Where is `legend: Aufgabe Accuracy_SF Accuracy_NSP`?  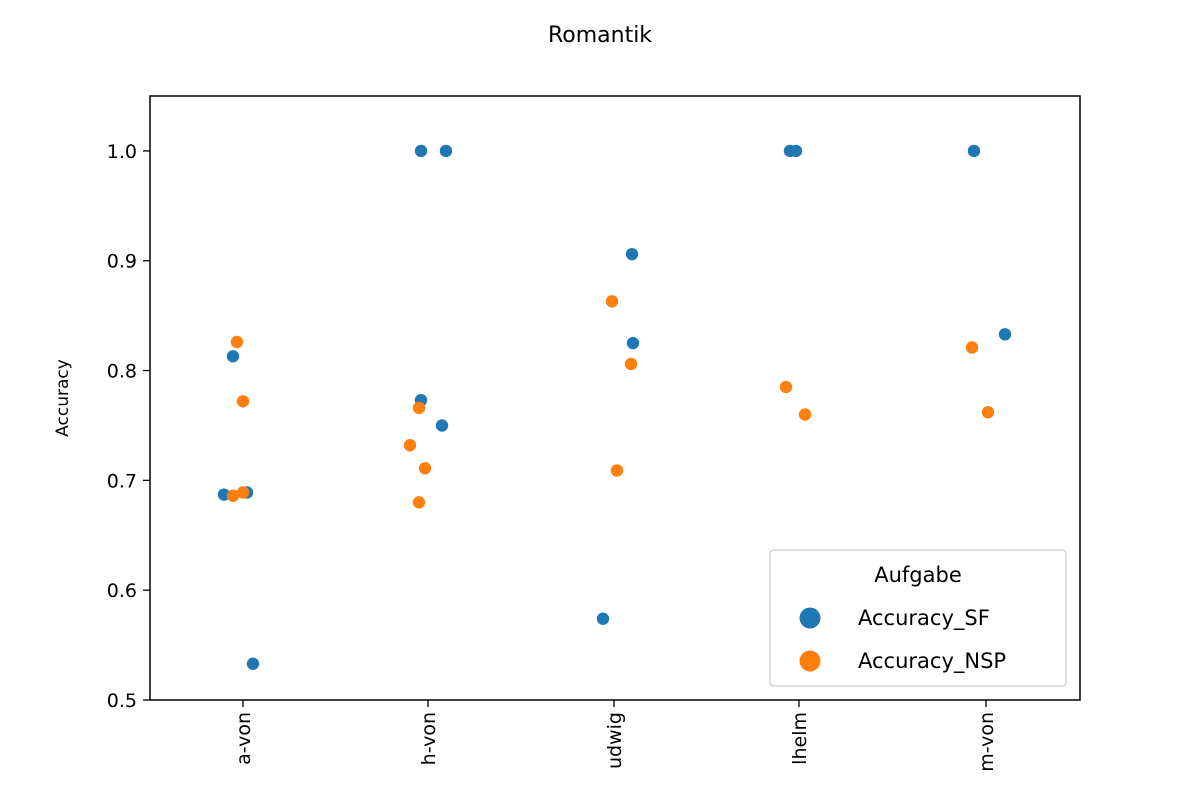 legend: Aufgabe Accuracy_SF Accuracy_NSP is located at coordinates (918, 618).